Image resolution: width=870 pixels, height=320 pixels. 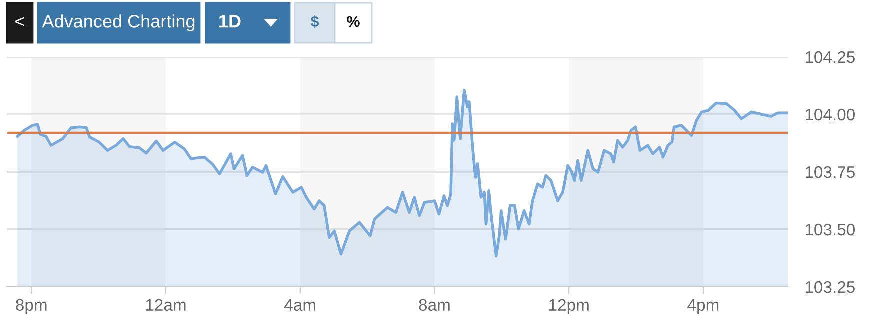 I want to click on x-tick-label: 12pm, so click(x=569, y=306).